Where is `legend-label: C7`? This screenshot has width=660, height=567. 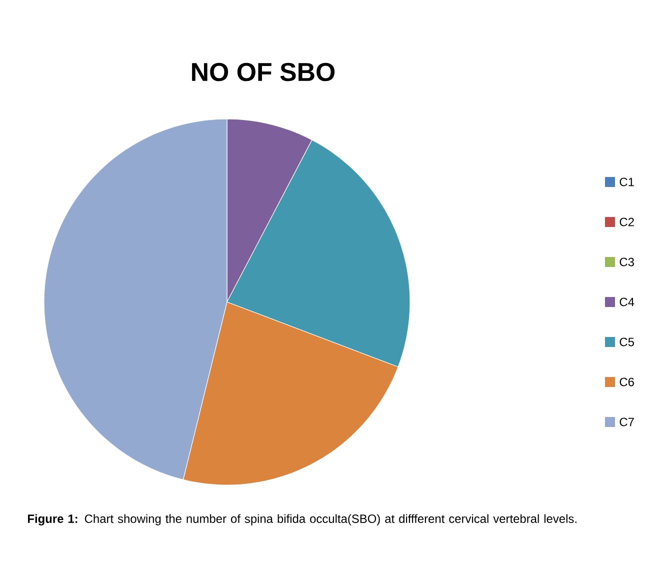
legend-label: C7 is located at coordinates (627, 422).